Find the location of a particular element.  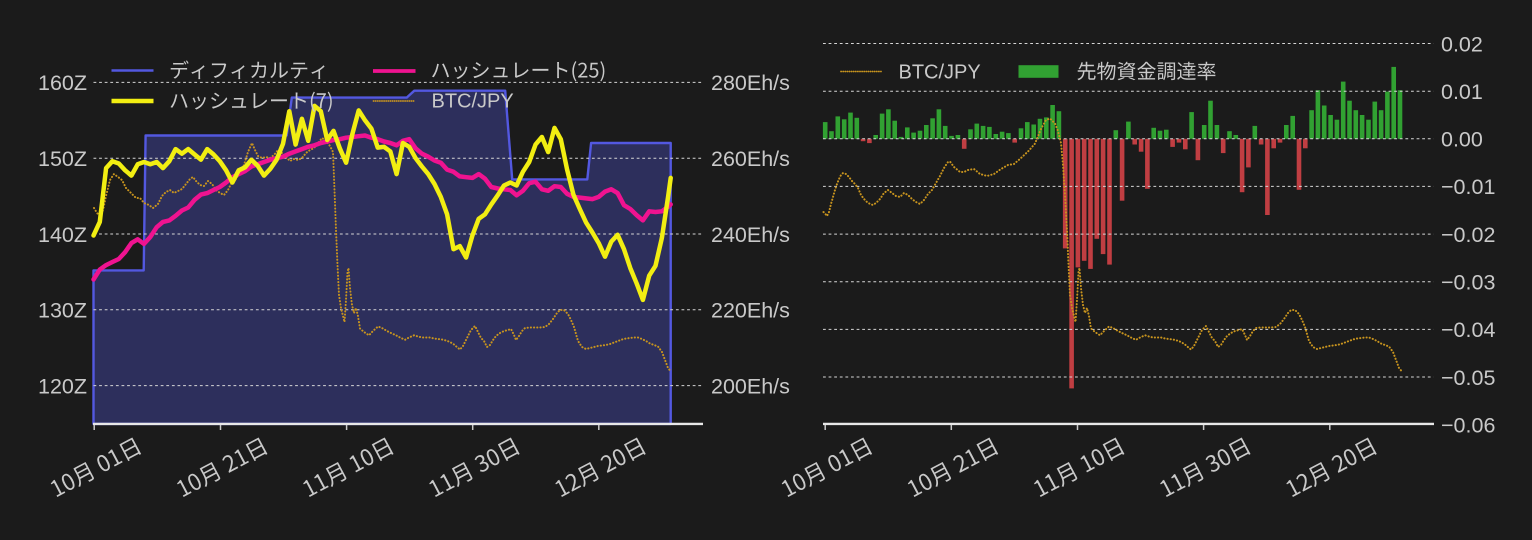

svg-text: −0.03 is located at coordinates (1468, 283).